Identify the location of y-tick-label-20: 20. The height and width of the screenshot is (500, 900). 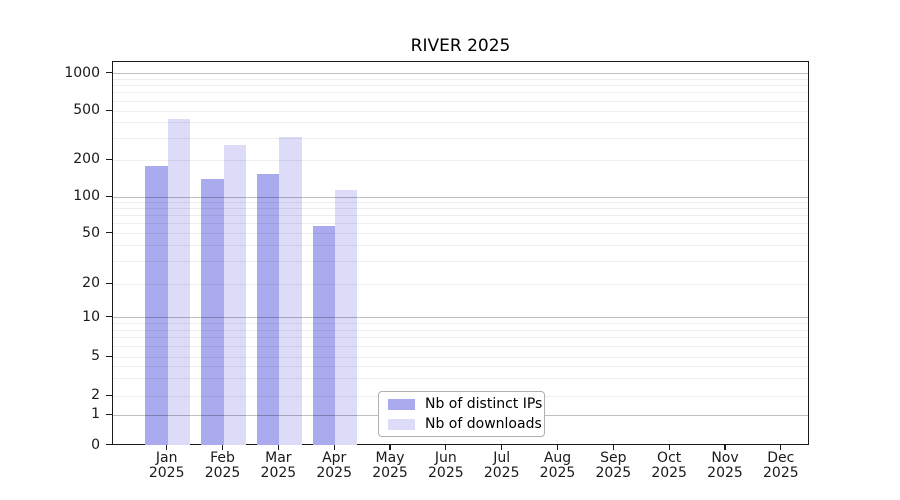
(91, 283).